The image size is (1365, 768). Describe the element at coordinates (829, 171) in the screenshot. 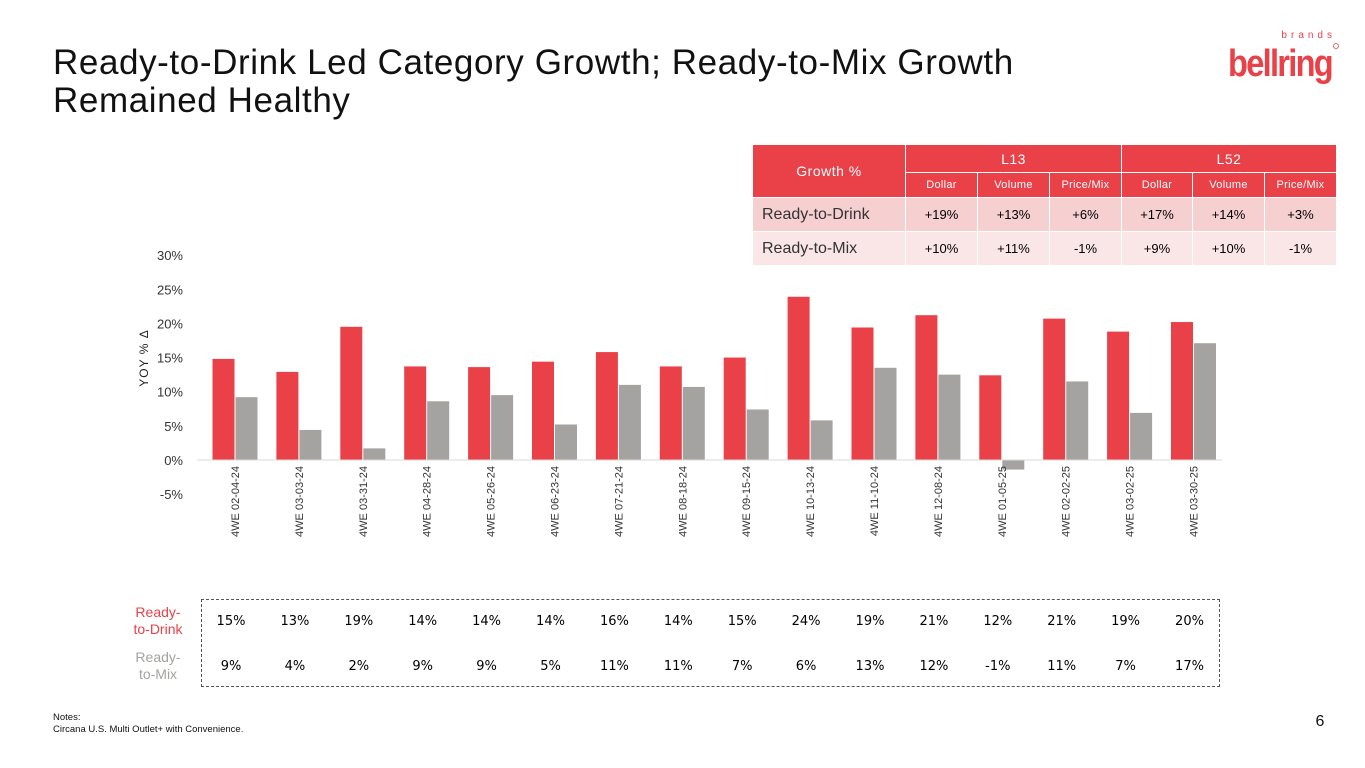

I see `growth-header-label: Growth %` at that location.